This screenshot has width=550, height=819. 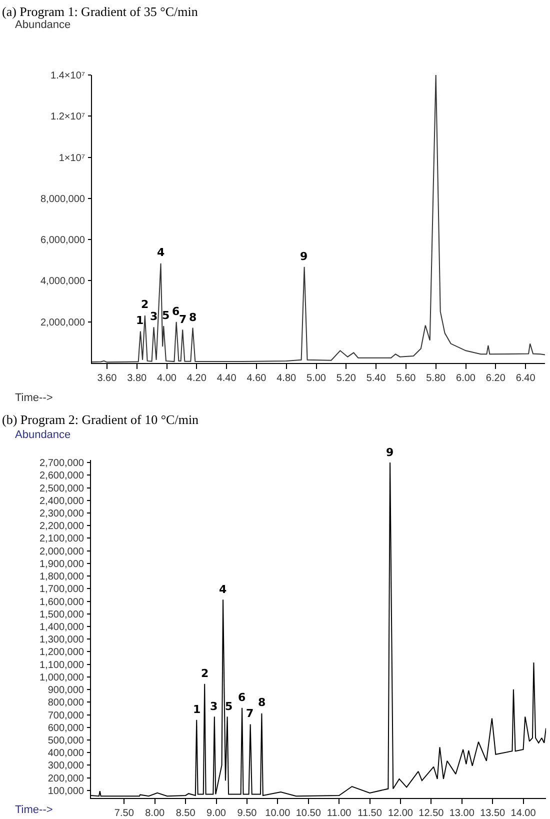 I want to click on chart-title: (b) Program 2: Gradient of 10 °C/min, so click(x=101, y=419).